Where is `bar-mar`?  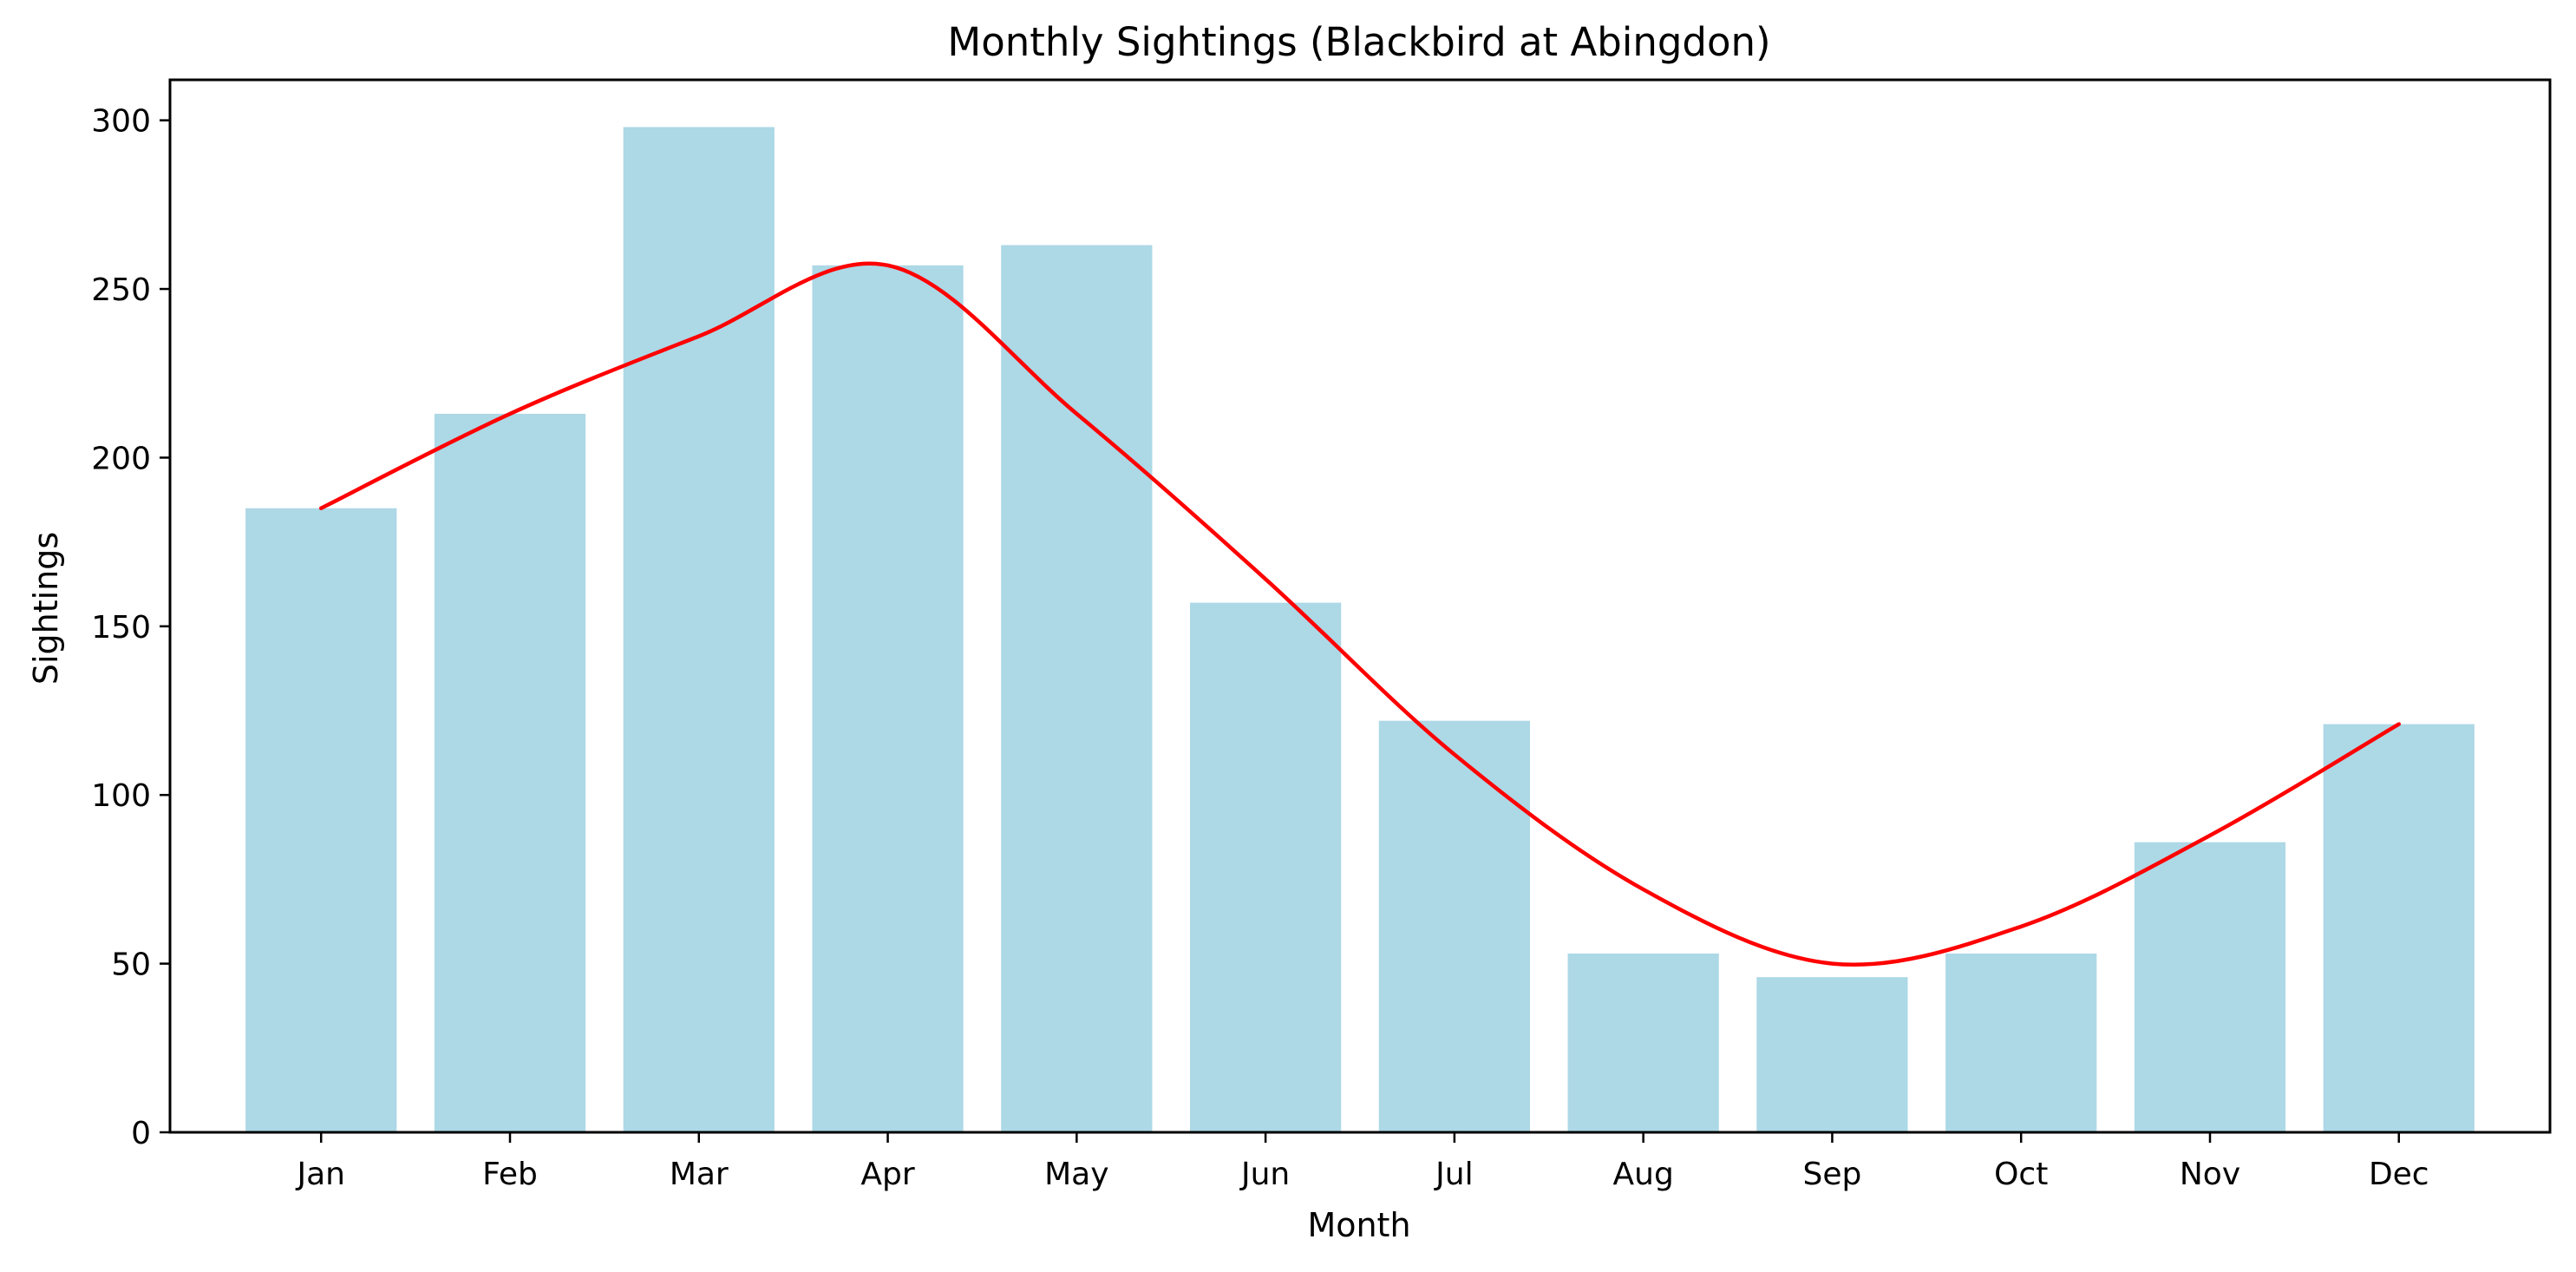
bar-mar is located at coordinates (699, 630).